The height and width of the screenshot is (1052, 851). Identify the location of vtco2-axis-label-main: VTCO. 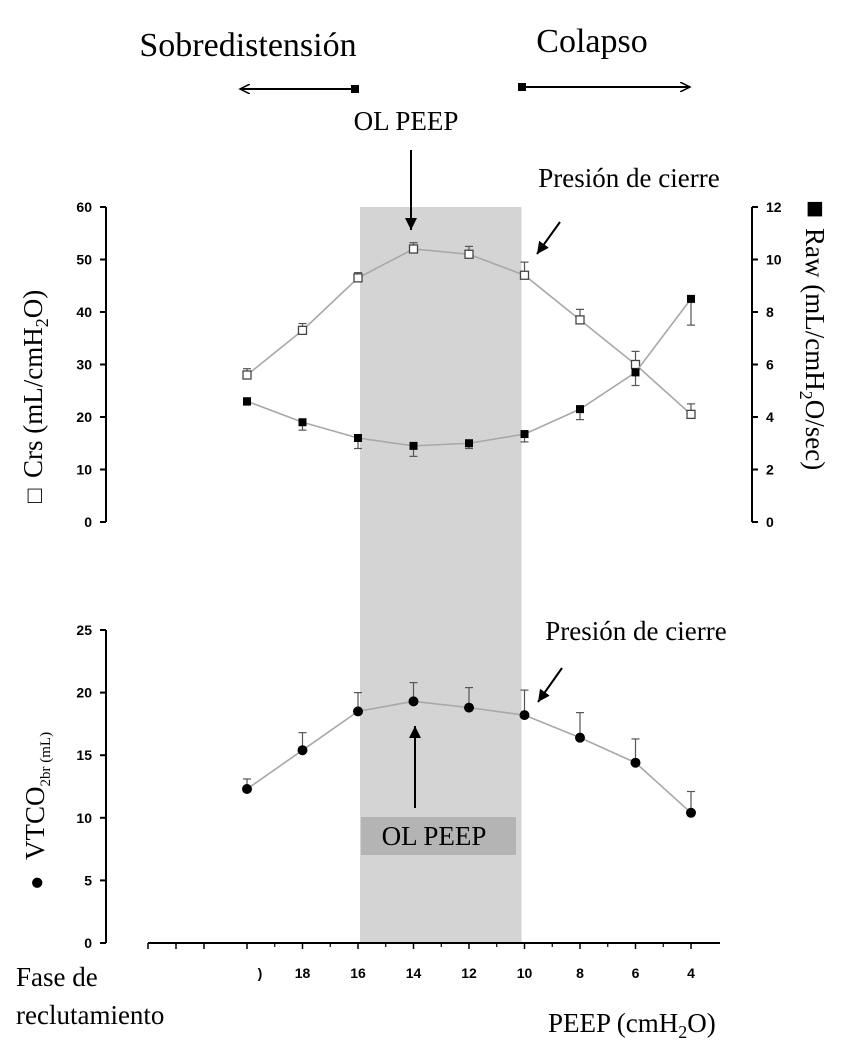
(35, 824).